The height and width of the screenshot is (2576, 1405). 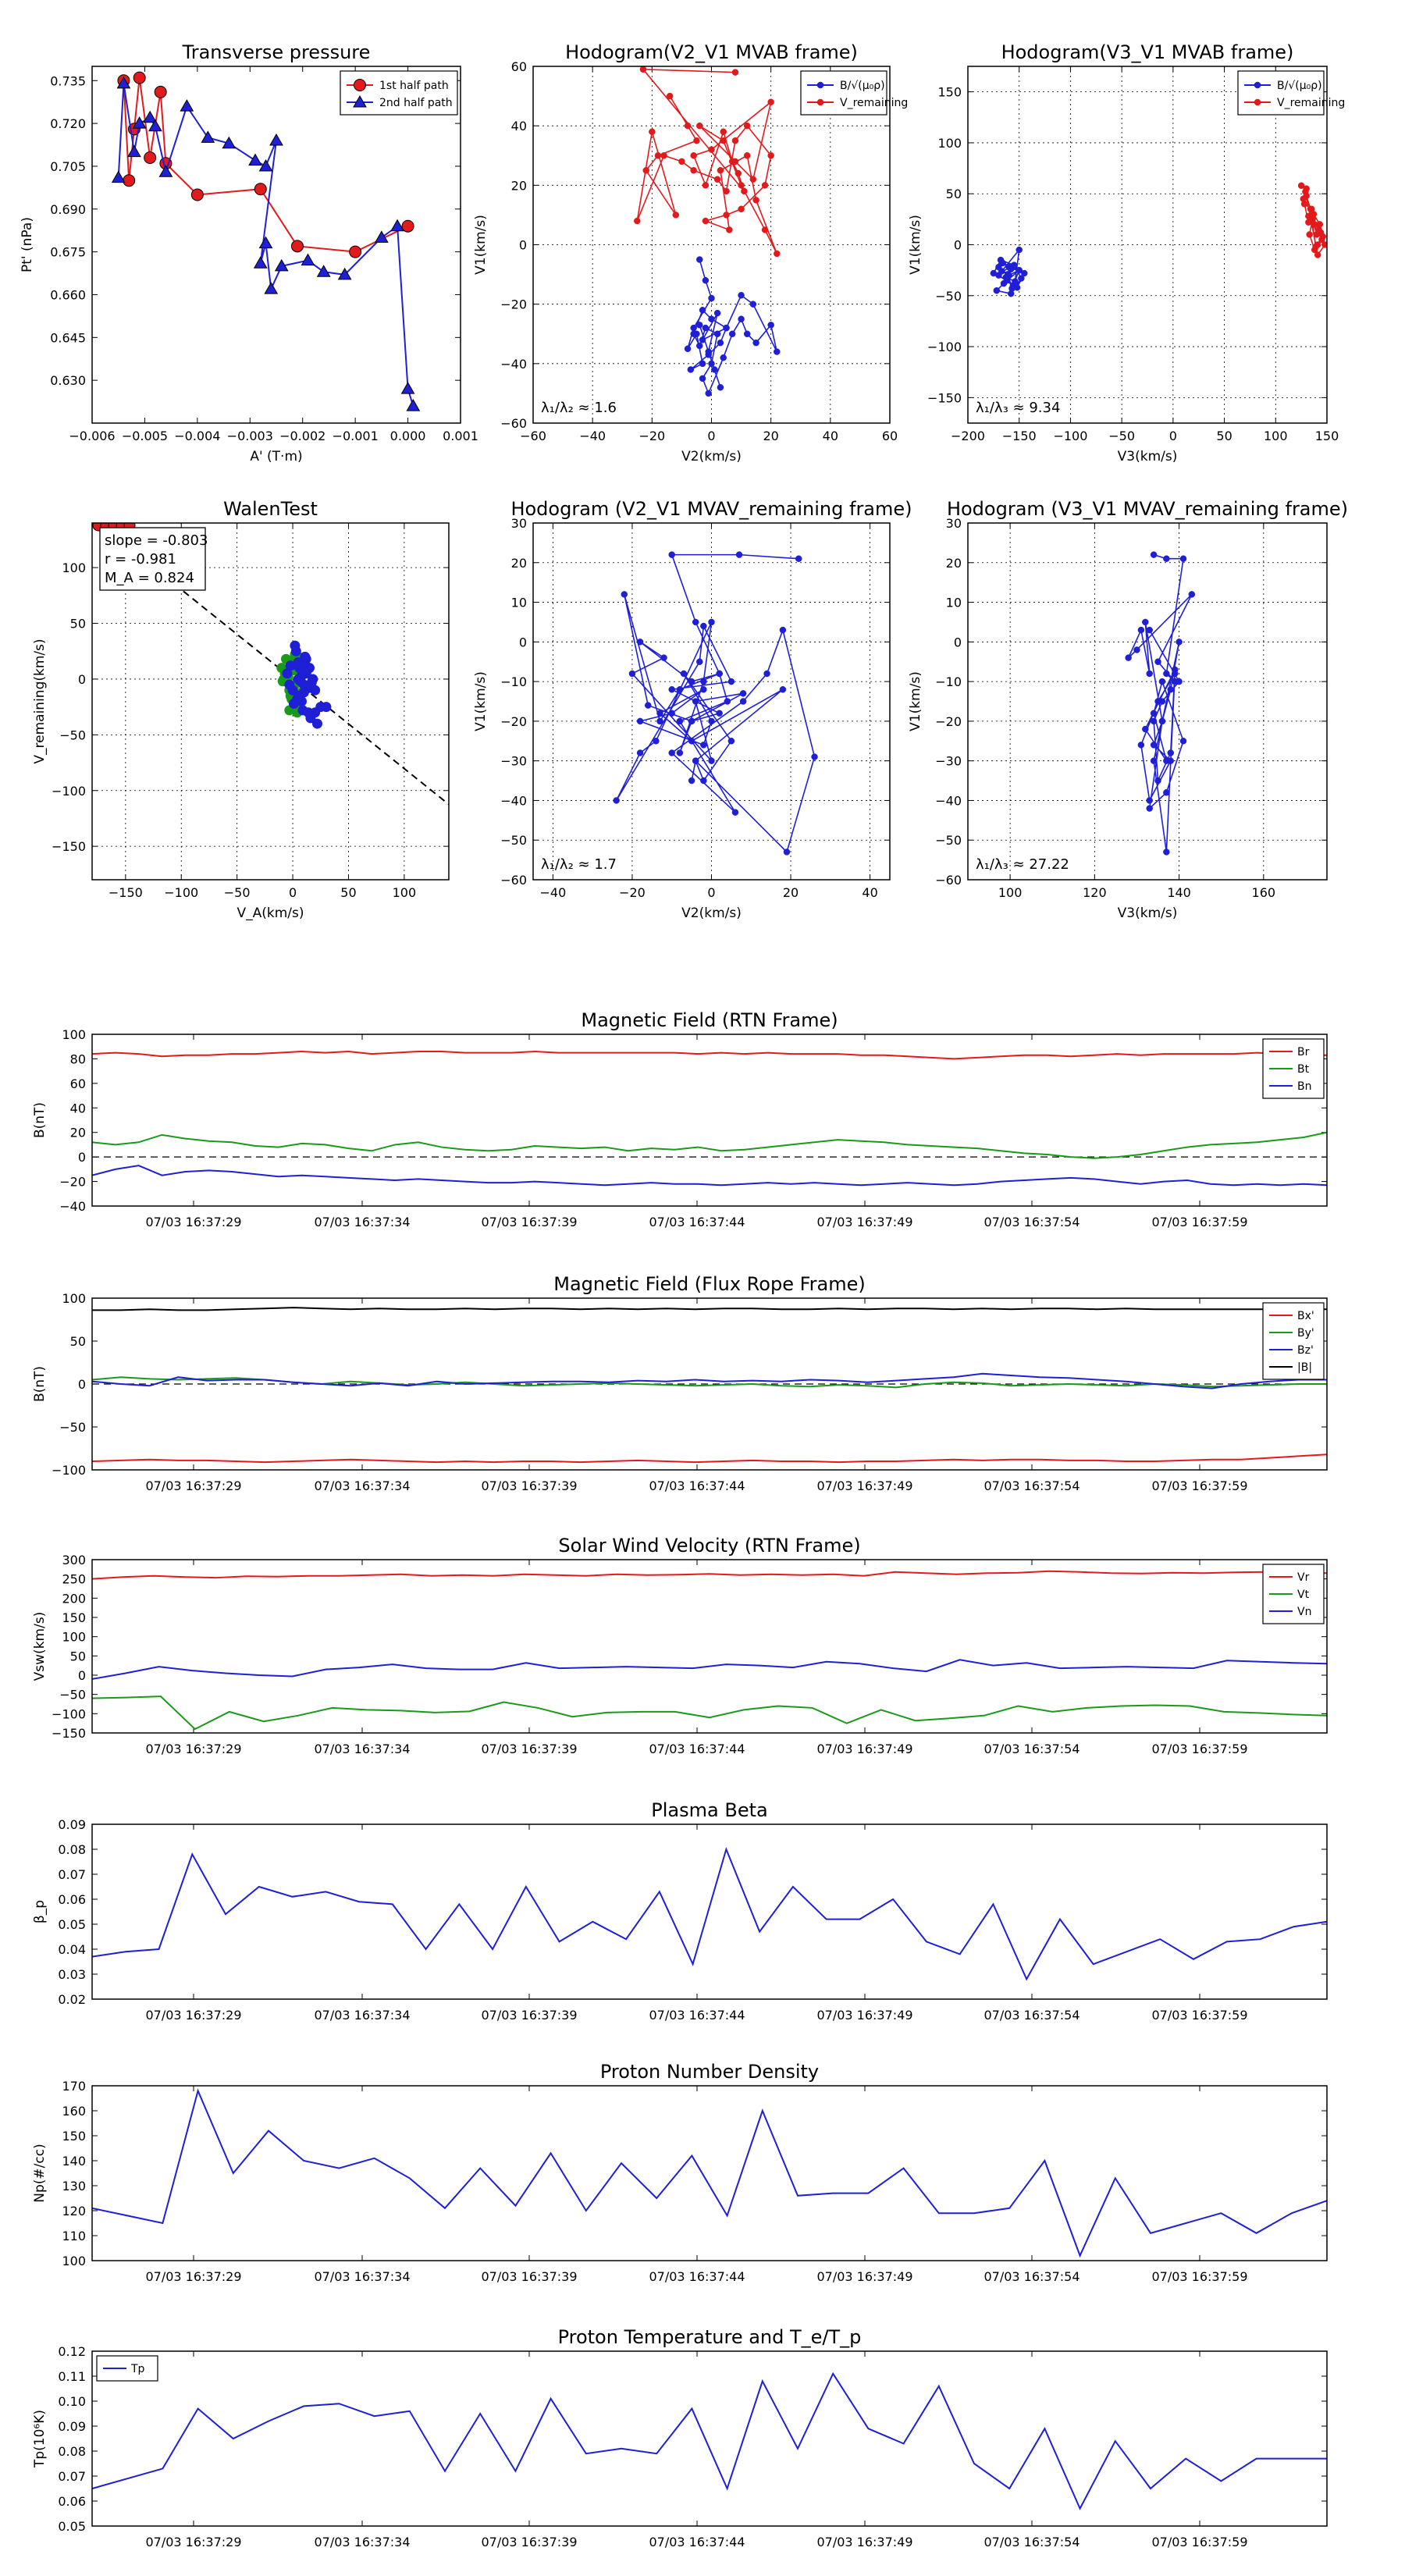 I want to click on y-tick-label: 0.09, so click(x=72, y=1824).